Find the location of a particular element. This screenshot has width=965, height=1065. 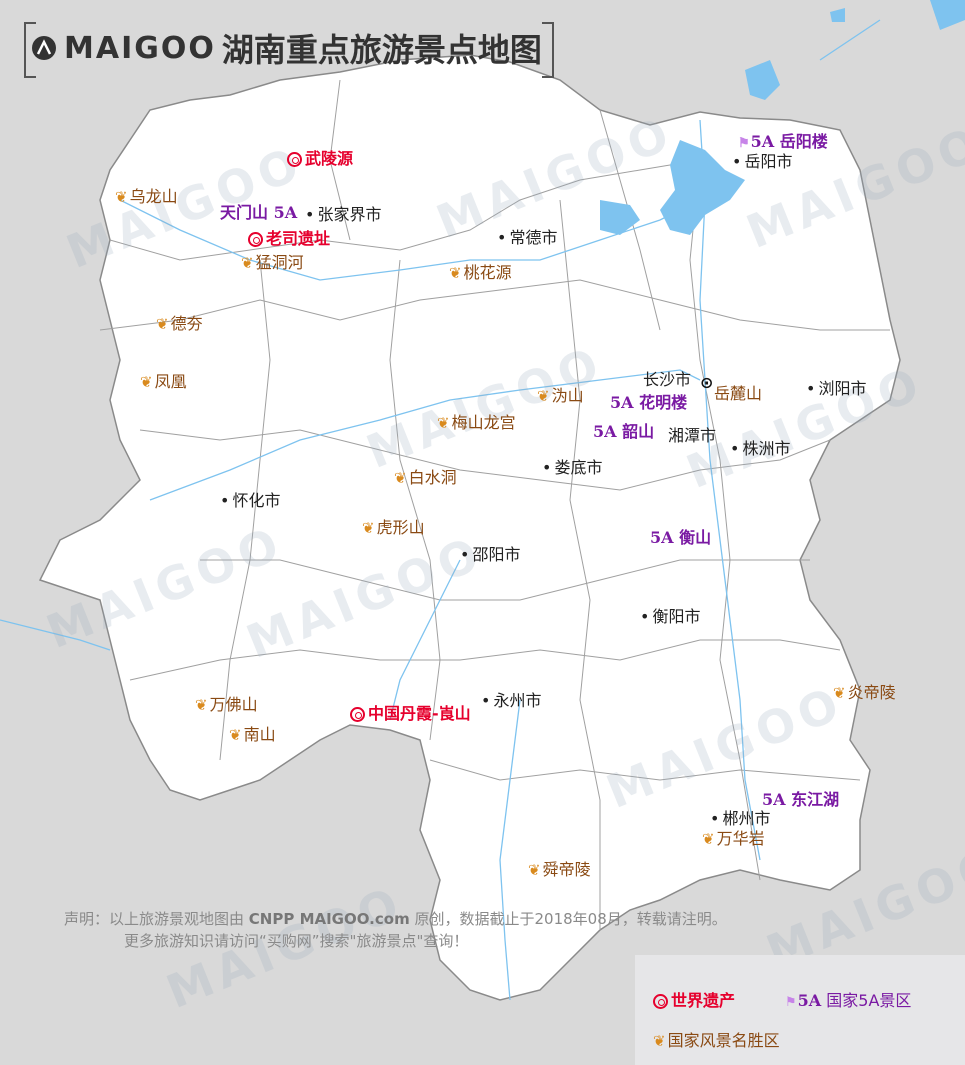

five-a-label: 5A 花明楼 is located at coordinates (649, 402).